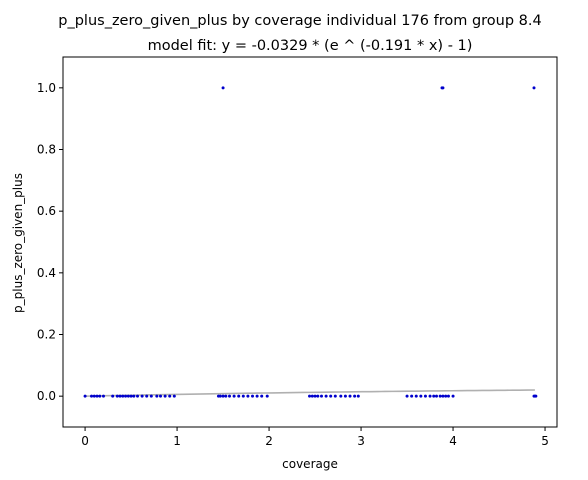 The width and height of the screenshot is (588, 480). What do you see at coordinates (46, 273) in the screenshot?
I see `y-tick-label: 0.4` at bounding box center [46, 273].